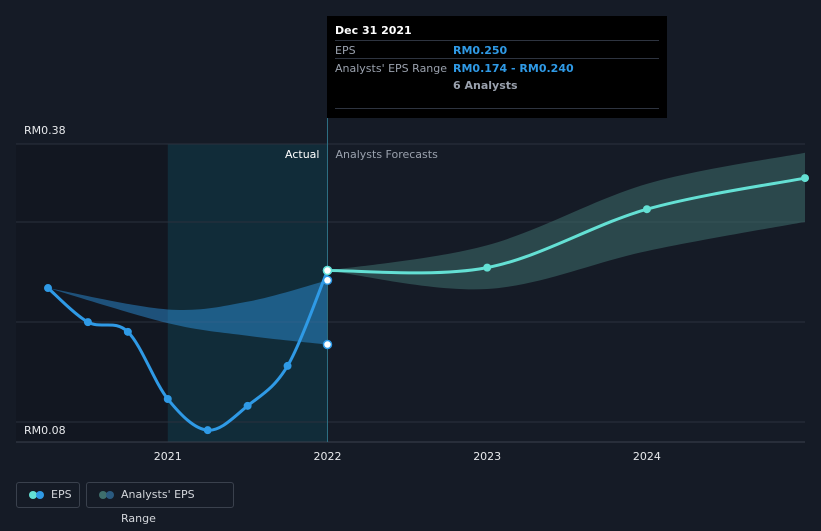 The image size is (821, 531). Describe the element at coordinates (103, 495) in the screenshot. I see `legend-range-swatch-forecast` at that location.